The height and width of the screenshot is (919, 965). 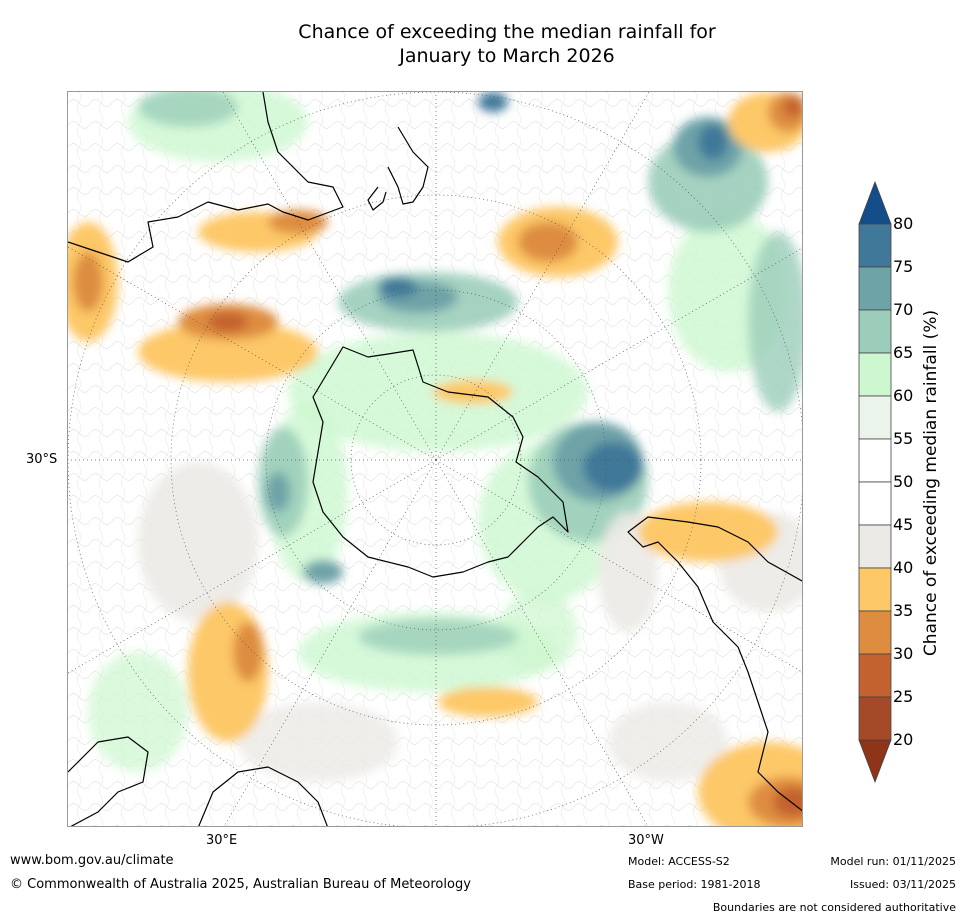 I want to click on colorbar-tick-55: 55, so click(x=903, y=438).